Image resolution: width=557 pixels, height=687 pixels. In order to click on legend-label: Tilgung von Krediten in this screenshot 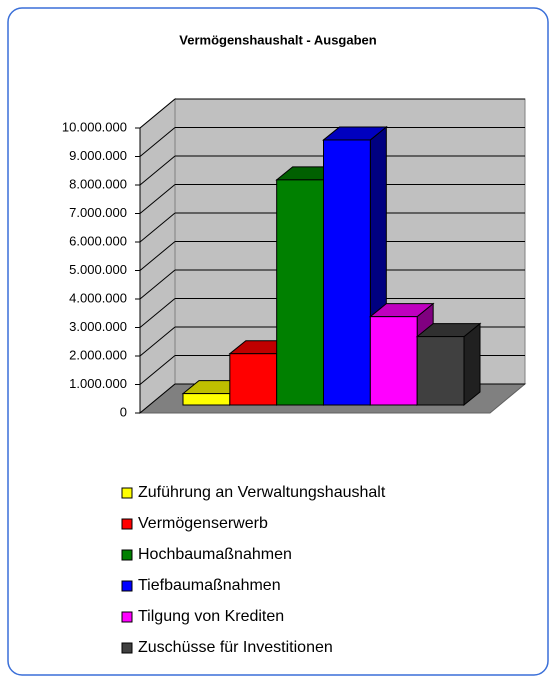, I will do `click(211, 616)`.